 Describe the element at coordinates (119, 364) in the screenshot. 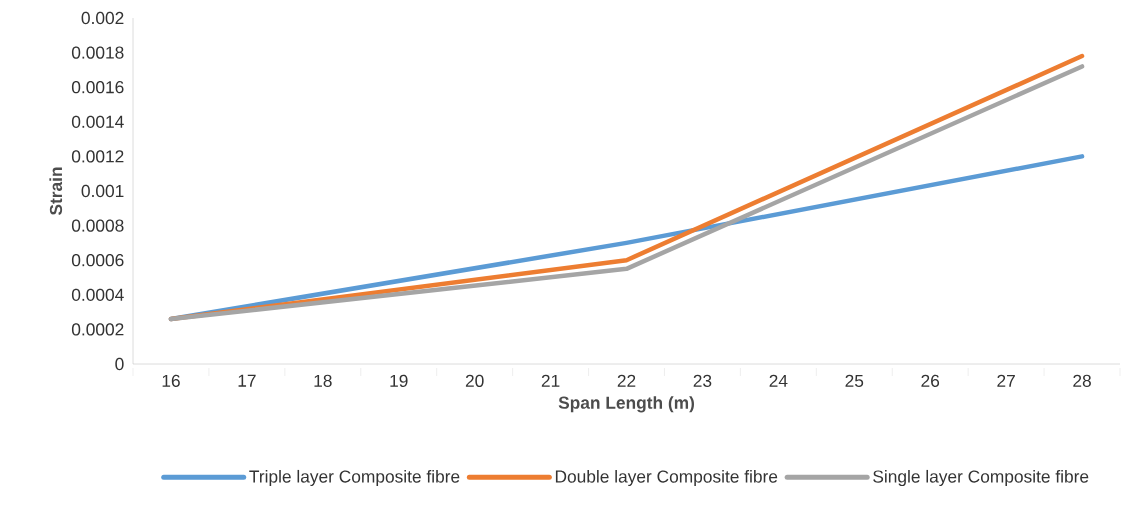

I see `y-tick-label: 0` at that location.